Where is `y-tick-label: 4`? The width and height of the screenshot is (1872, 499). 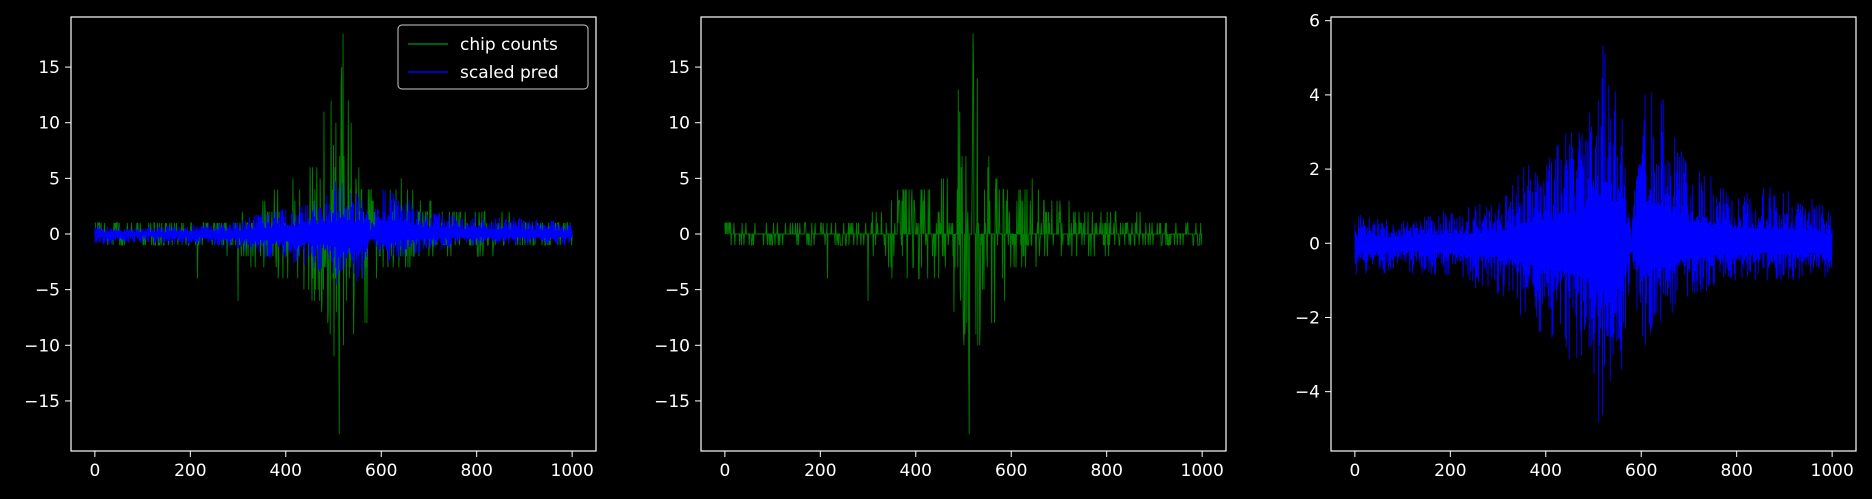
y-tick-label: 4 is located at coordinates (1314, 96).